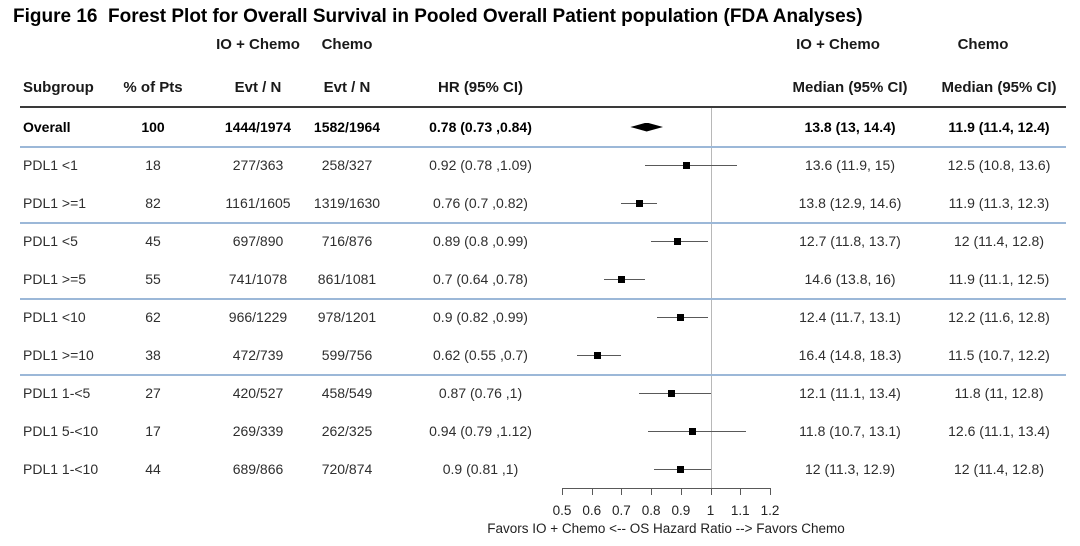 Image resolution: width=1080 pixels, height=546 pixels. Describe the element at coordinates (850, 355) in the screenshot. I see `io-median-cell: 16.4 (14.8, 18.3)` at that location.